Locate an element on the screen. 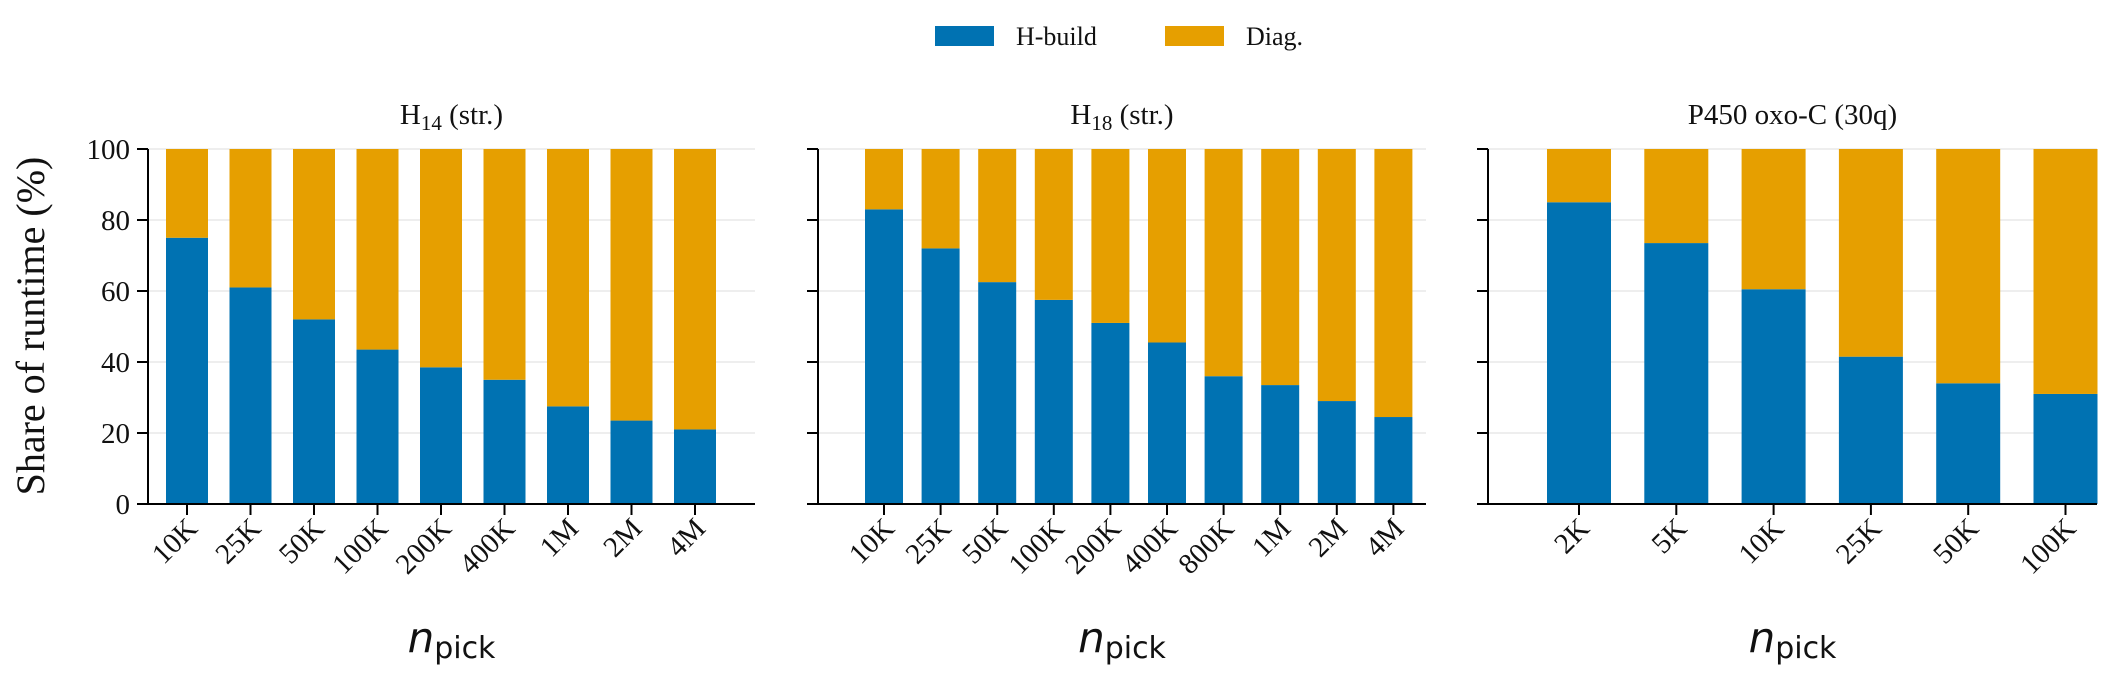  bar-h-build-5K is located at coordinates (1676, 373).